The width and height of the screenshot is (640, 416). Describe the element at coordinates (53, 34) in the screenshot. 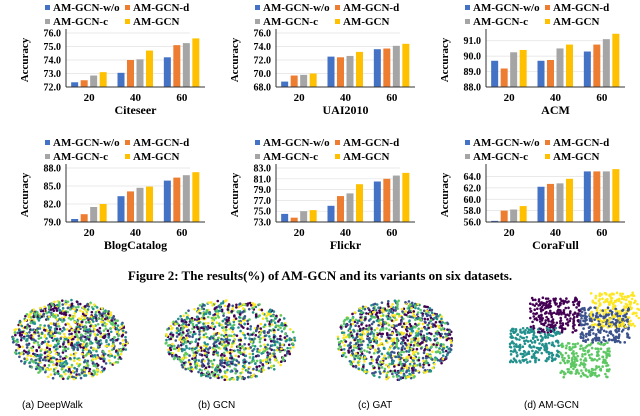

I see `y-tick-label: 76.0` at that location.